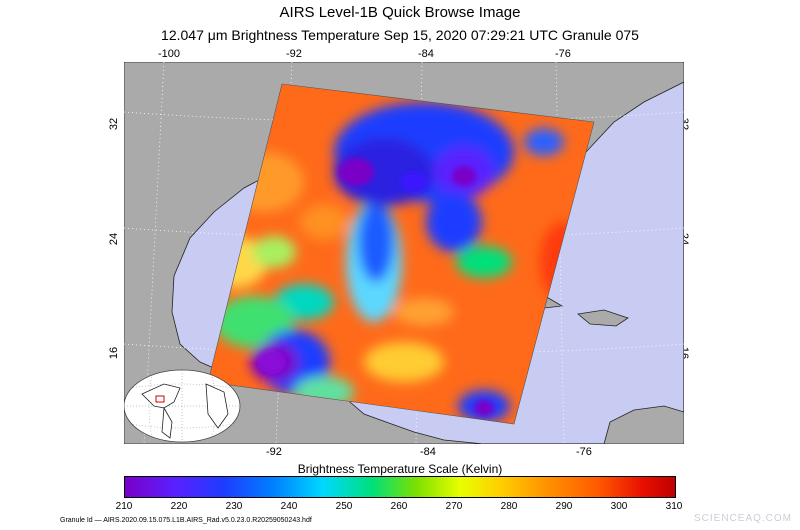 This screenshot has height=530, width=800. I want to click on colorbar-tick: 240, so click(289, 506).